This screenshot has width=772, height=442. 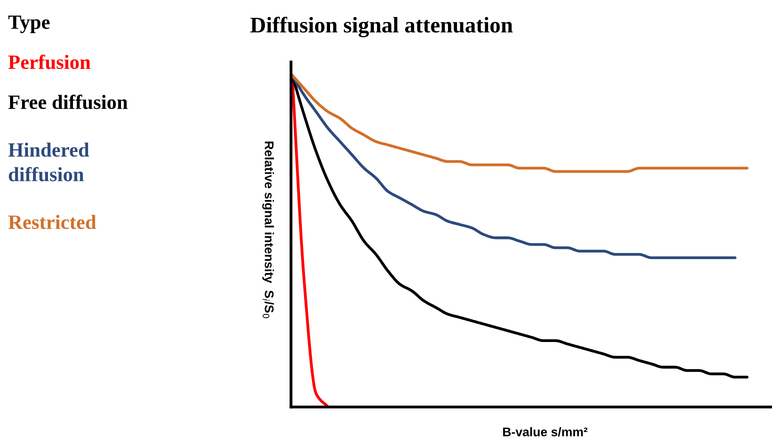 What do you see at coordinates (49, 162) in the screenshot?
I see `text: Hindered diffusion` at bounding box center [49, 162].